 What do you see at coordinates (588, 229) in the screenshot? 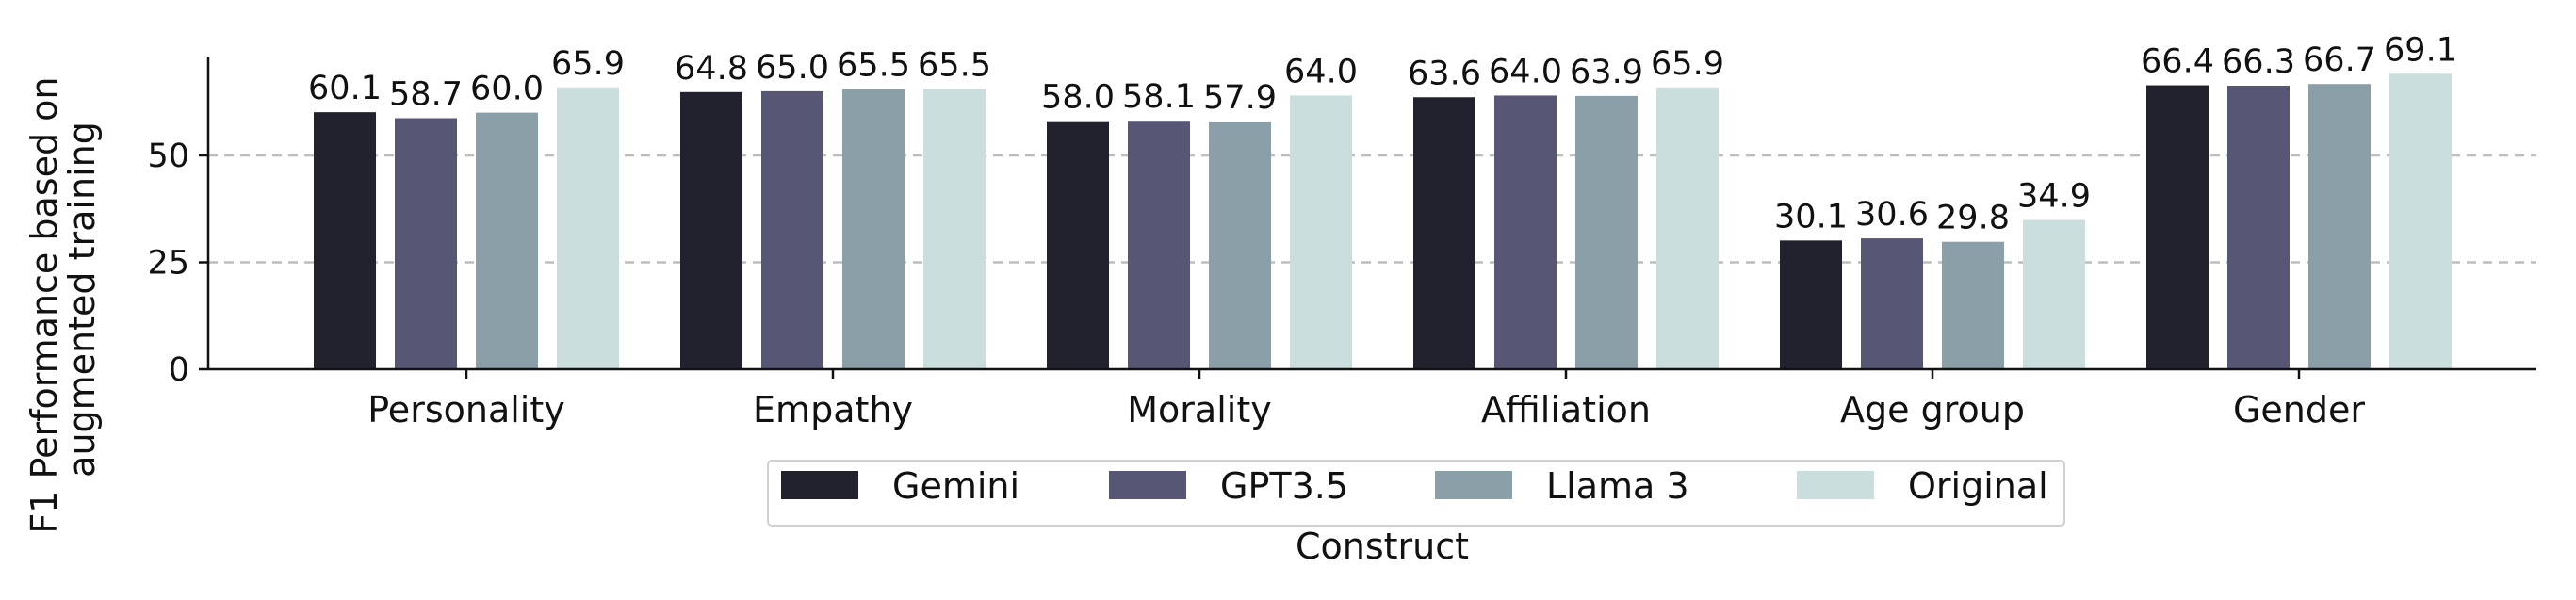
I see `bar-original-personality` at bounding box center [588, 229].